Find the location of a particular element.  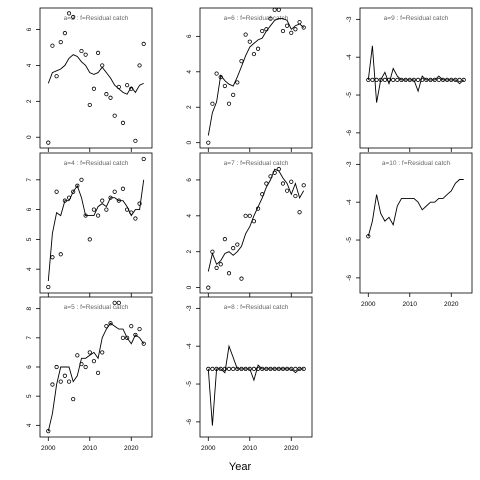

y-tick-label: -5 is located at coordinates (349, 240).